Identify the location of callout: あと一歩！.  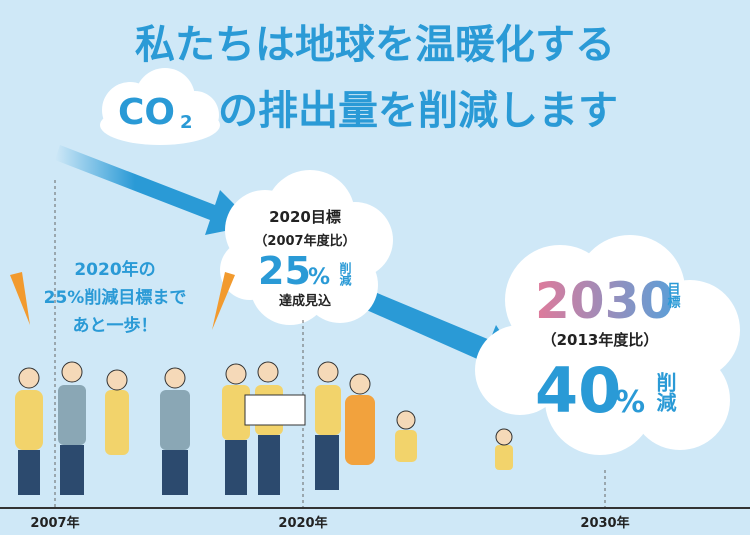
(115, 325).